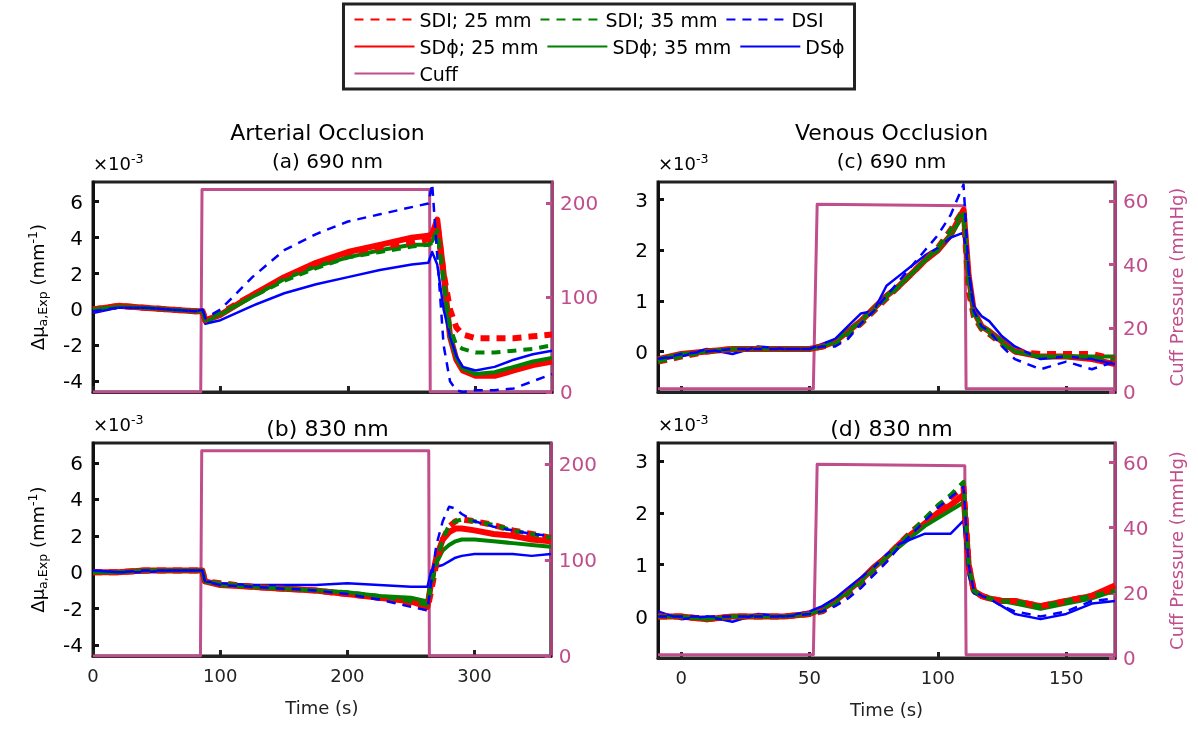 This screenshot has width=1198, height=732. I want to click on chart-title: Venous Occlusion, so click(891, 132).